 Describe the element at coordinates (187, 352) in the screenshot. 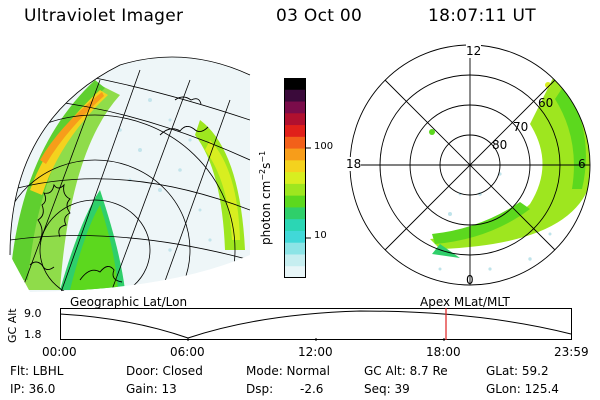

I see `time-tick-0600: 06:00` at that location.